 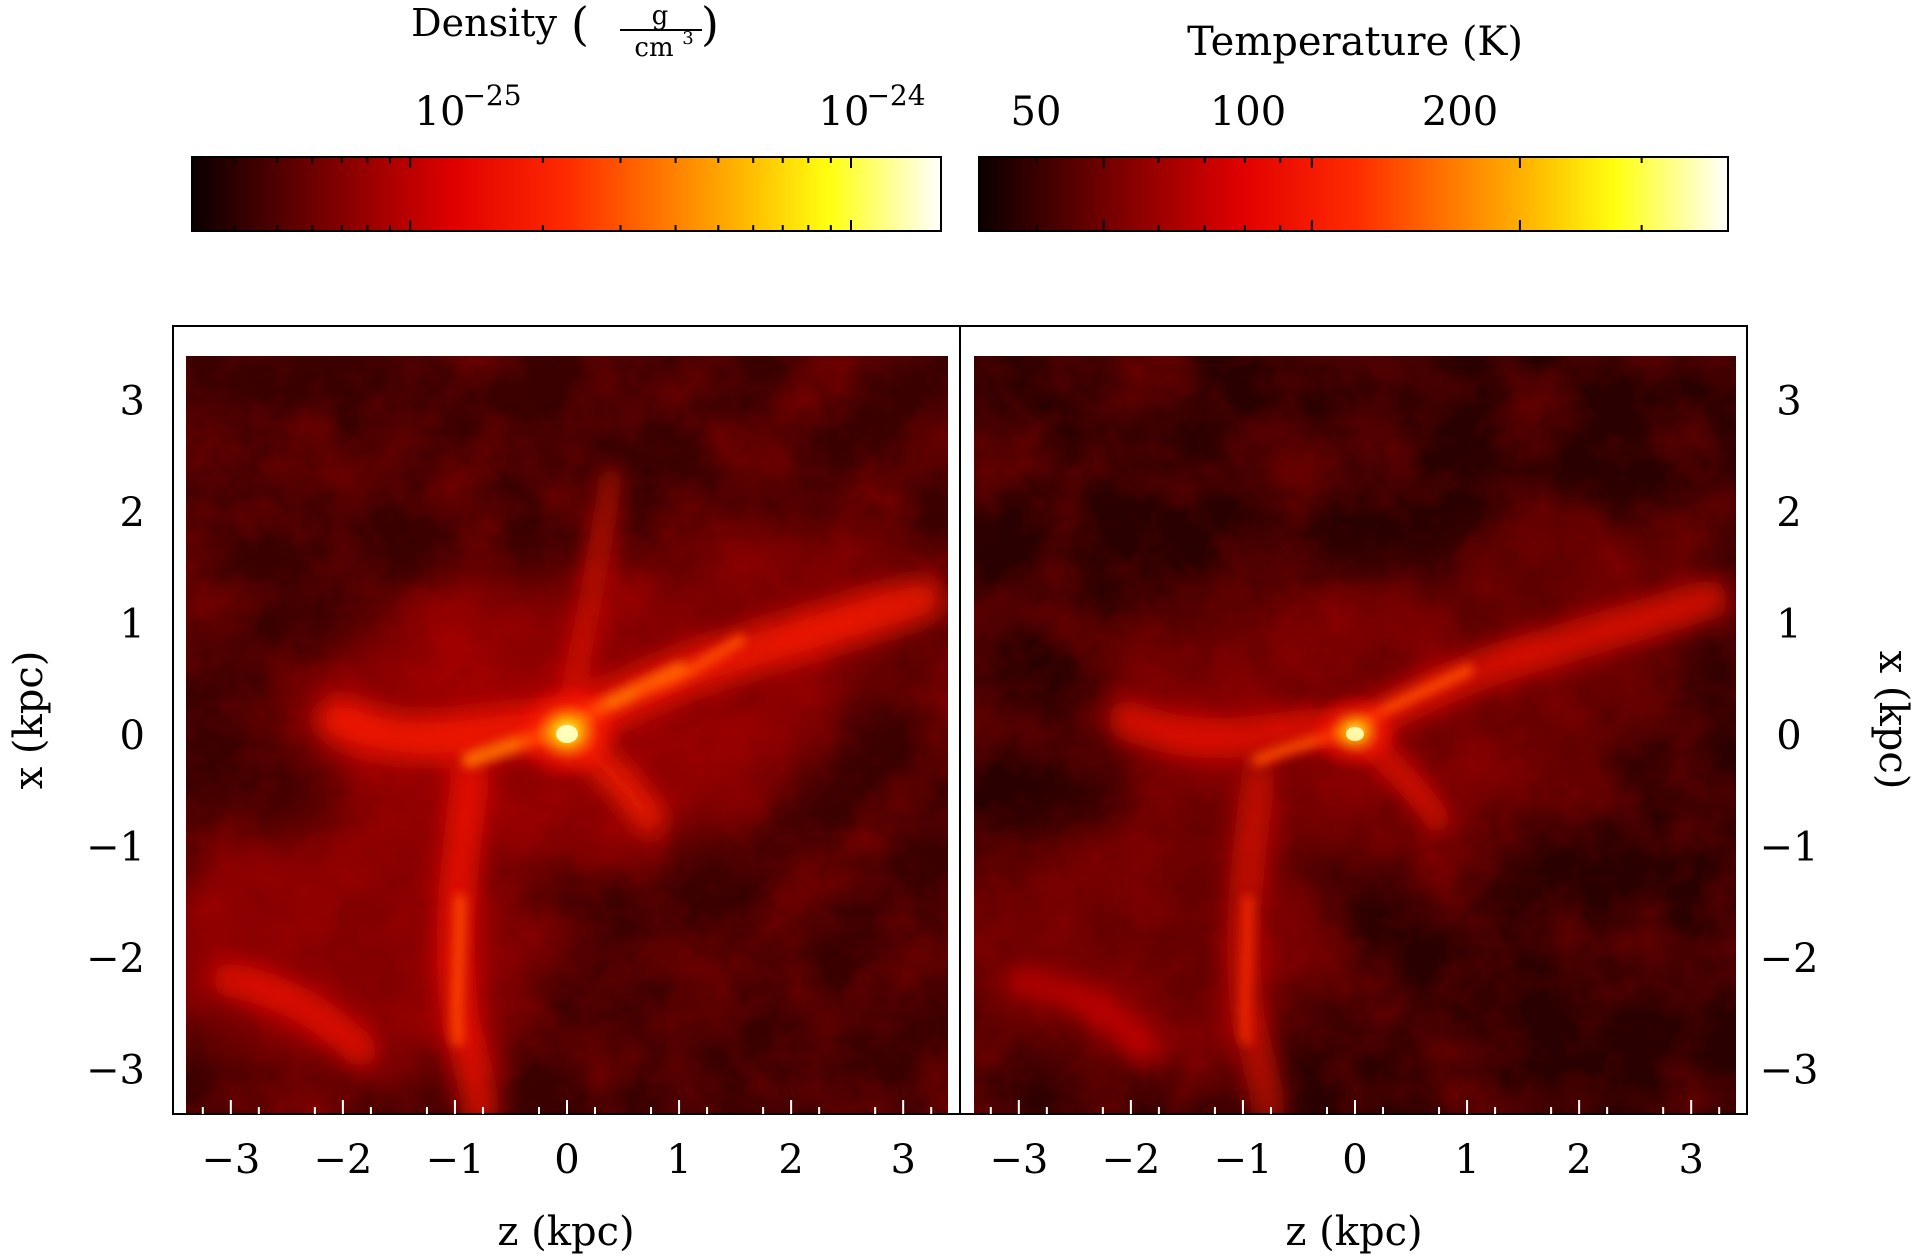 What do you see at coordinates (1353, 125) in the screenshot?
I see `temperature-colorbar: Temperature (K) 50 100 200` at bounding box center [1353, 125].